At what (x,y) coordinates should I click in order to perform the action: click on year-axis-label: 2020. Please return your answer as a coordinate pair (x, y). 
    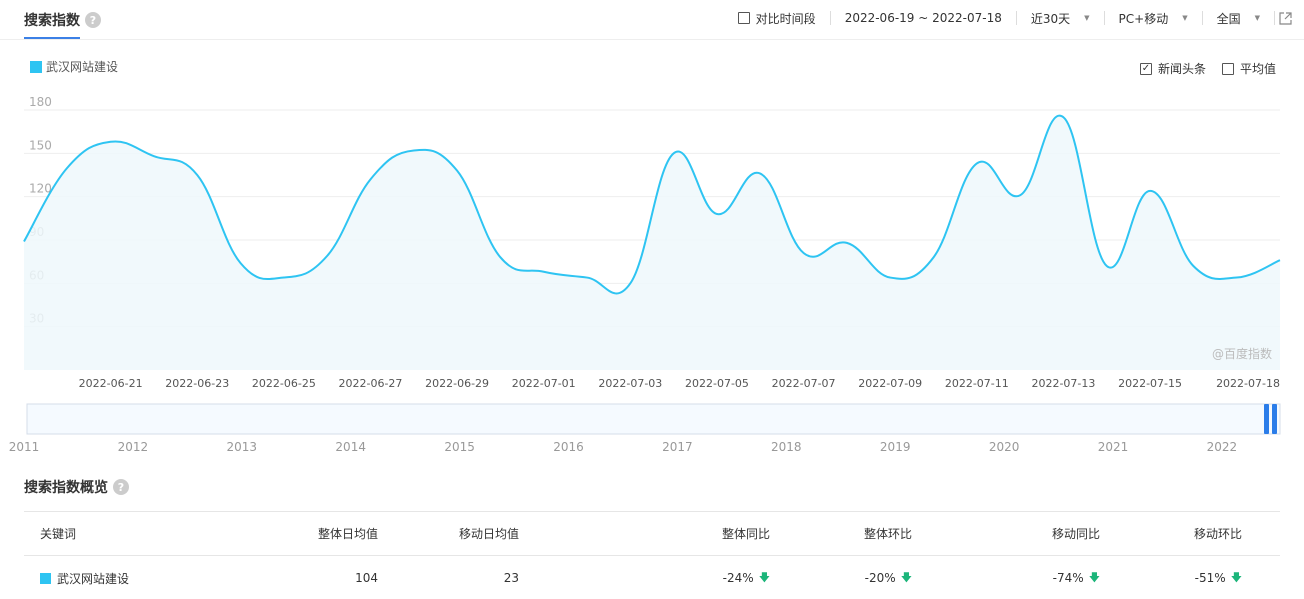
    Looking at the image, I should click on (1004, 447).